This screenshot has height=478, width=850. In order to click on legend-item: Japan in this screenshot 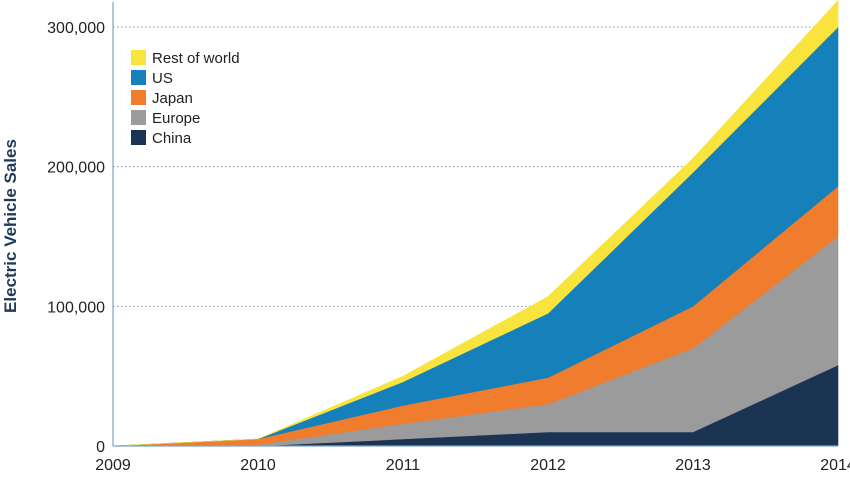, I will do `click(162, 98)`.